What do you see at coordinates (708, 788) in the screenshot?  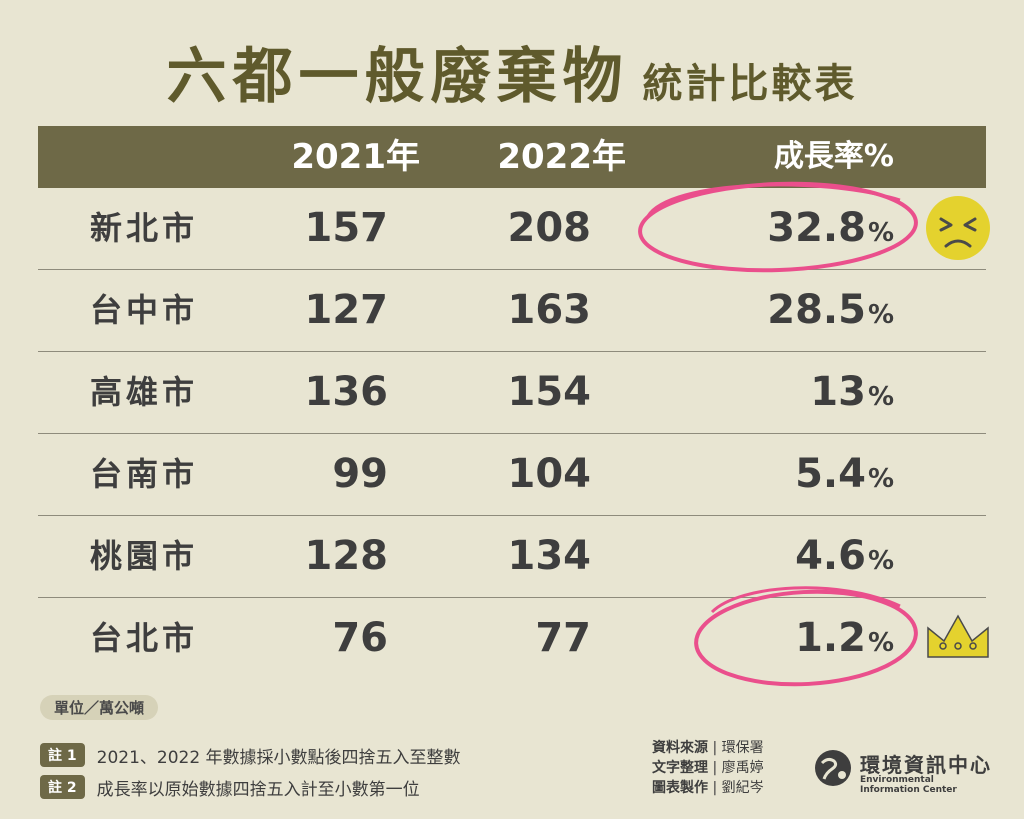 I see `credit-chart: 圖表製作 | 劉紀岑` at bounding box center [708, 788].